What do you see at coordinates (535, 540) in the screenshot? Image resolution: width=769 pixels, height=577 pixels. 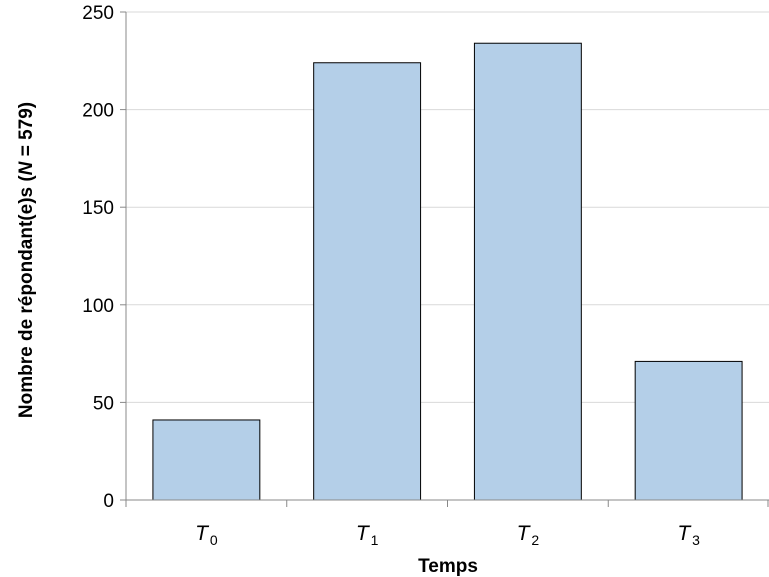 I see `x-tick-label-subscript: 2` at bounding box center [535, 540].